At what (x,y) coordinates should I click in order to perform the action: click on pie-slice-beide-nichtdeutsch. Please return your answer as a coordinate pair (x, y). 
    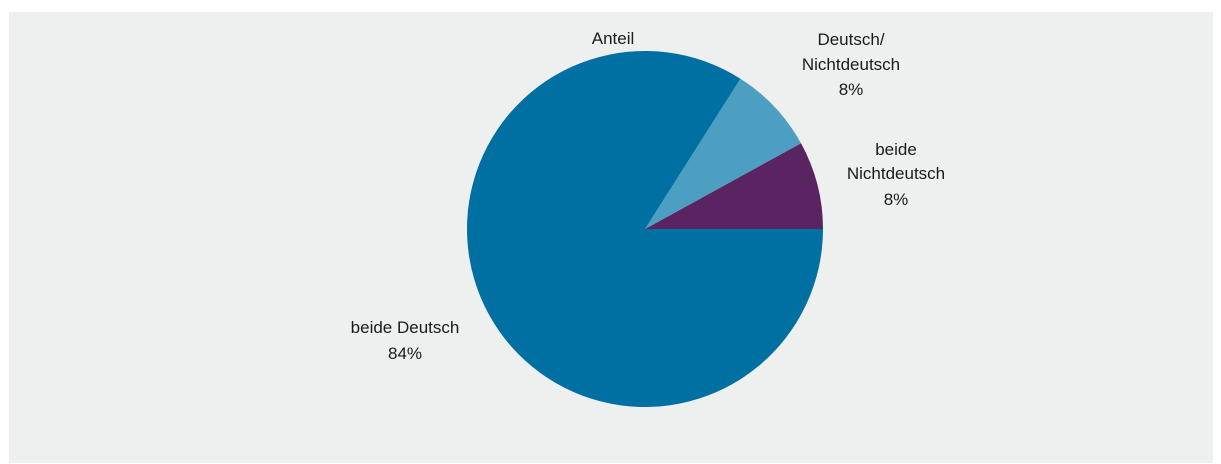
    Looking at the image, I should click on (734, 186).